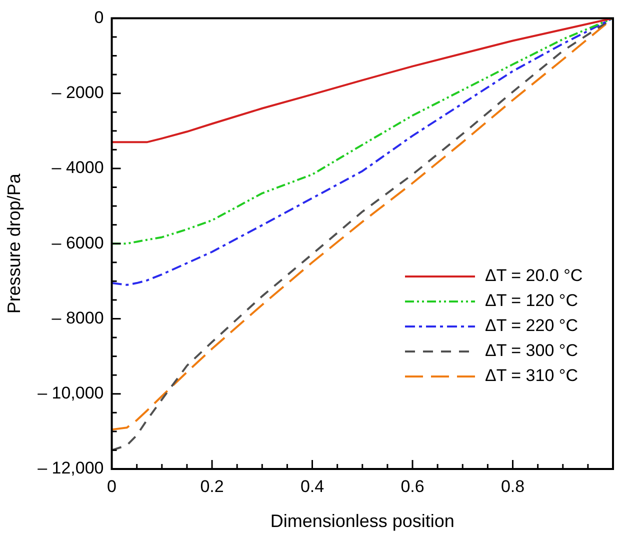  I want to click on y-tick-label: – 2000, so click(78, 92).